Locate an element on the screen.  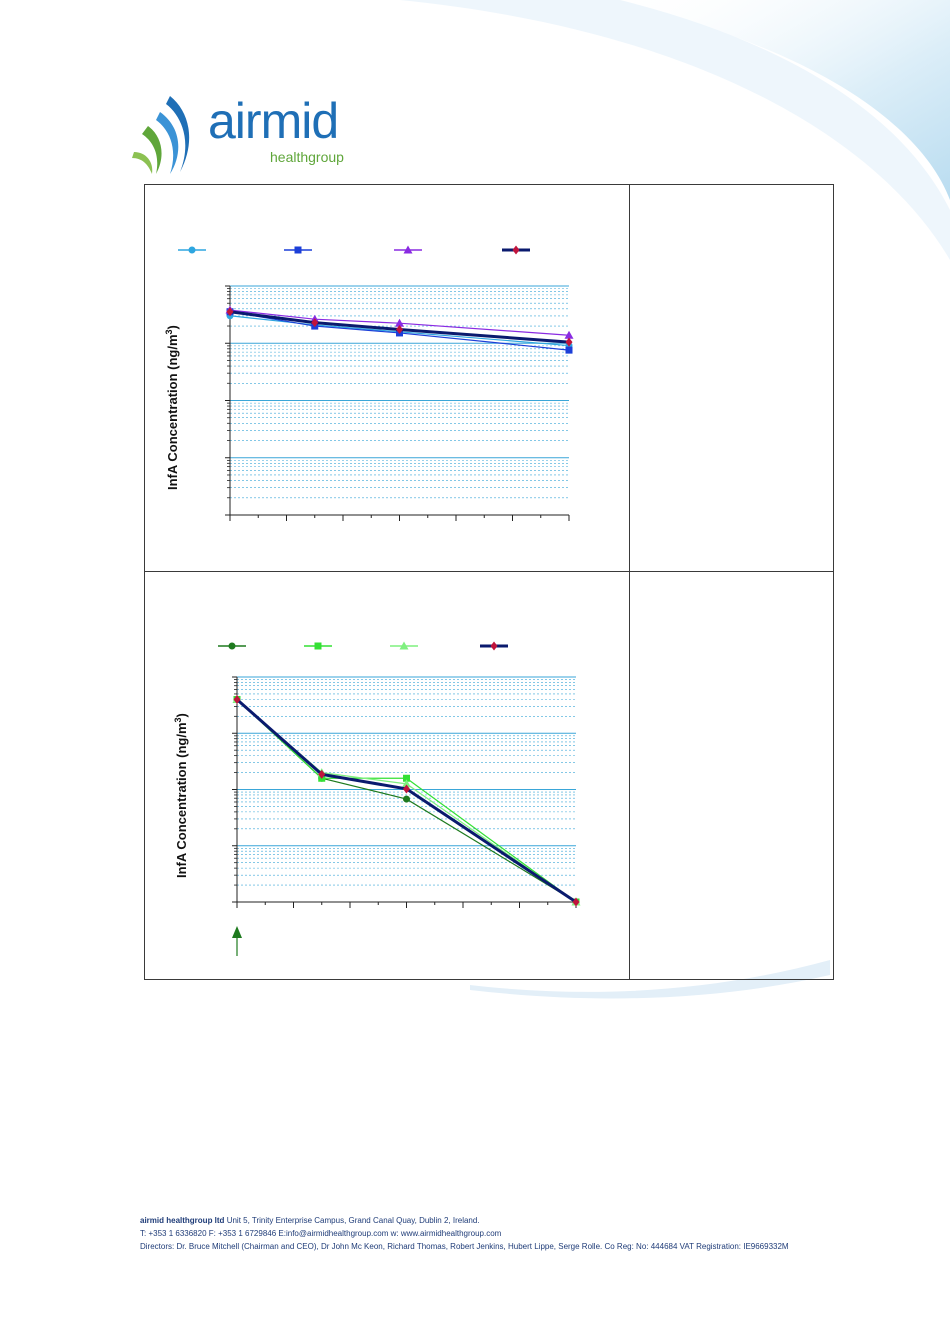
chart-top: InfA Concentration (ng/m3) is located at coordinates (369, 383).